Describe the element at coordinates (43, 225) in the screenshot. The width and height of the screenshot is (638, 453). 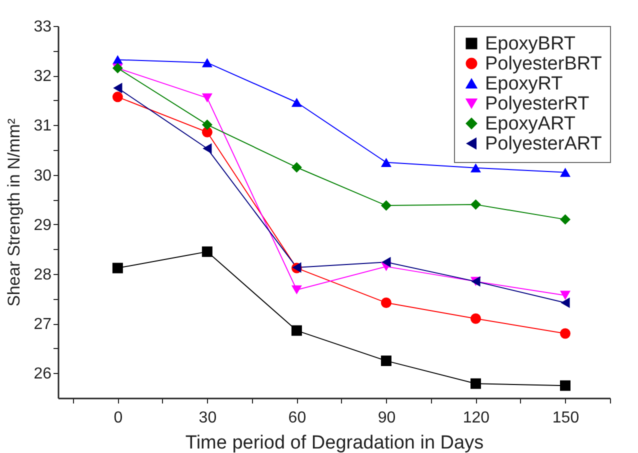
I see `y-tick-label: 29` at that location.